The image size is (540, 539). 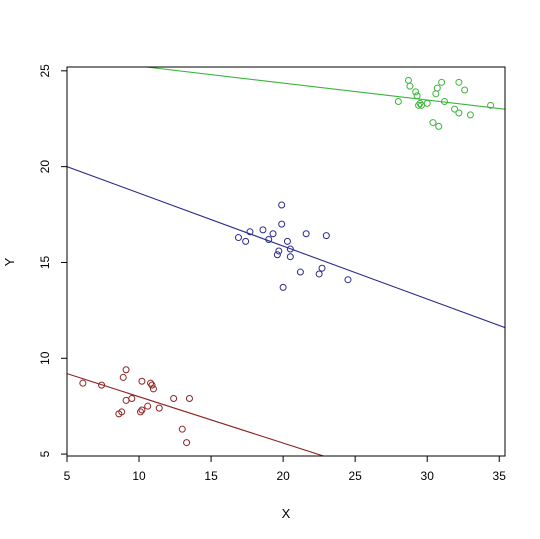 I want to click on x-axis-label: X, so click(x=286, y=513).